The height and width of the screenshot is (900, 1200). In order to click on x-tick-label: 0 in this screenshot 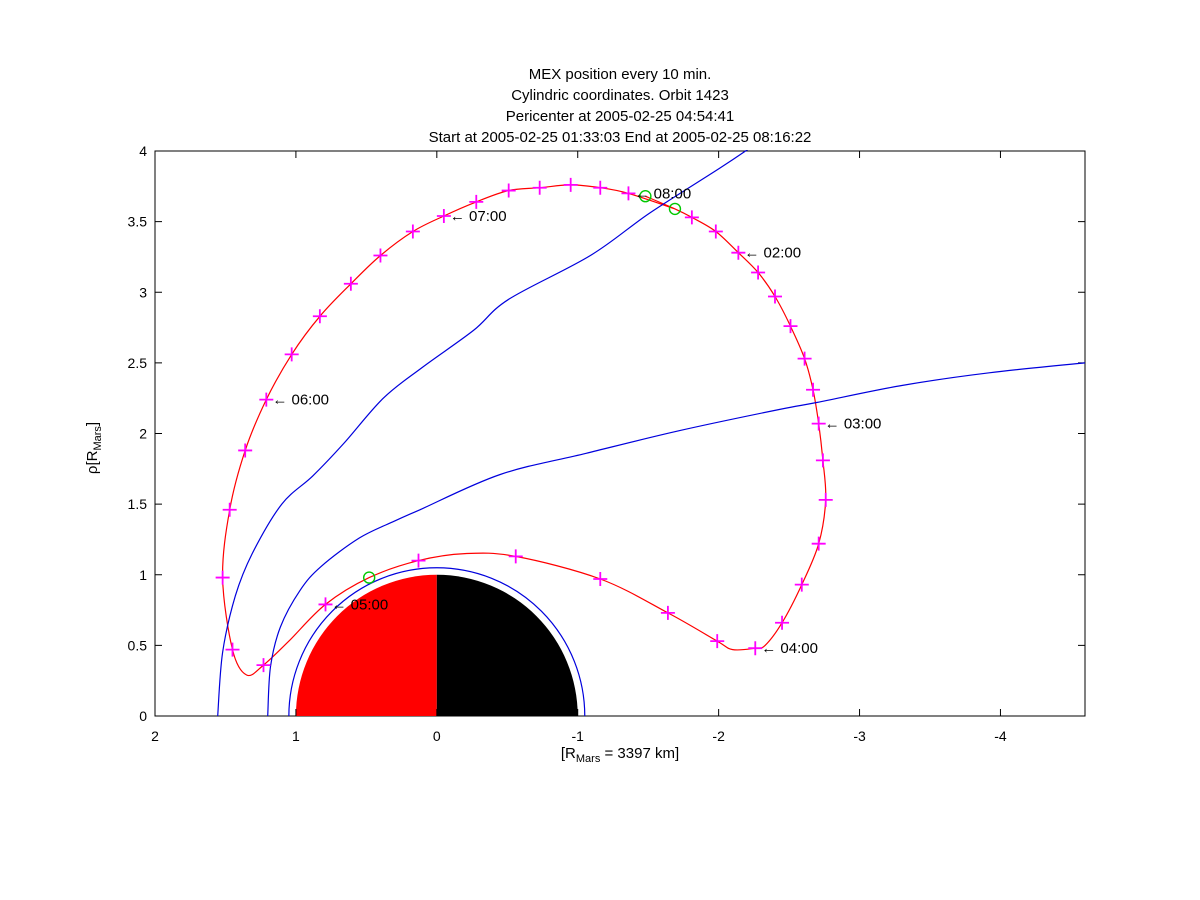, I will do `click(437, 736)`.